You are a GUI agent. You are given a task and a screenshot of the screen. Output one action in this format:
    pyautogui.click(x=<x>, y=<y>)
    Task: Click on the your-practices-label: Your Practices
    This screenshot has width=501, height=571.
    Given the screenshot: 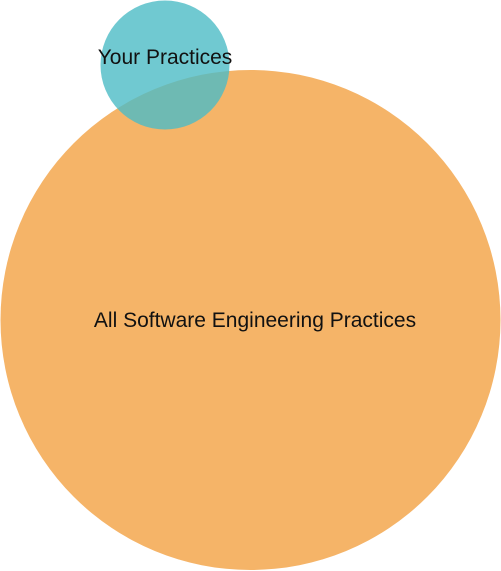 What is the action you would take?
    pyautogui.click(x=165, y=57)
    